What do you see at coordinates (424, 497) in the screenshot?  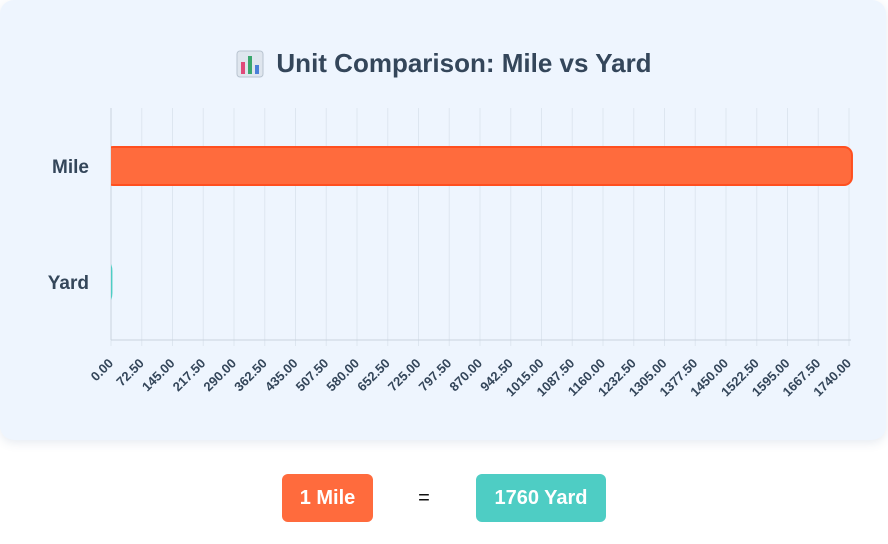 I see `equals-sign: =` at bounding box center [424, 497].